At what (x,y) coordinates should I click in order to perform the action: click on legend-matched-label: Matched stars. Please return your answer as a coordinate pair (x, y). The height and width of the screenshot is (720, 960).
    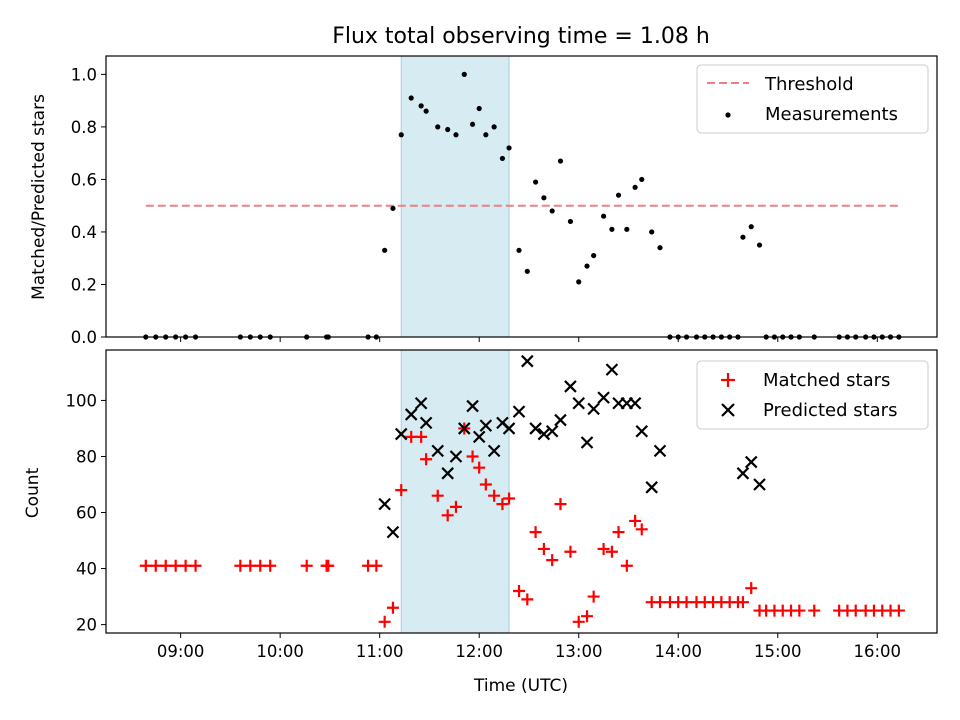
    Looking at the image, I should click on (826, 380).